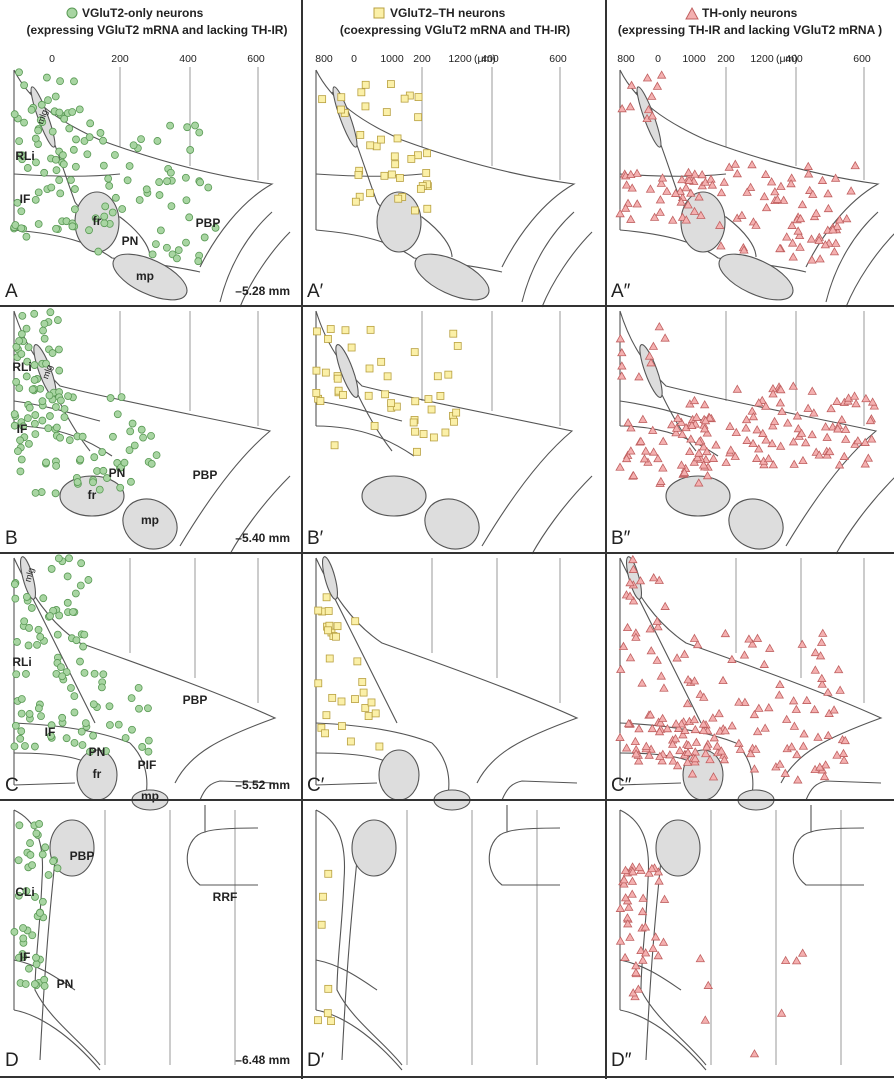 This screenshot has width=894, height=1079. Describe the element at coordinates (621, 291) in the screenshot. I see `panel-label: A″` at that location.